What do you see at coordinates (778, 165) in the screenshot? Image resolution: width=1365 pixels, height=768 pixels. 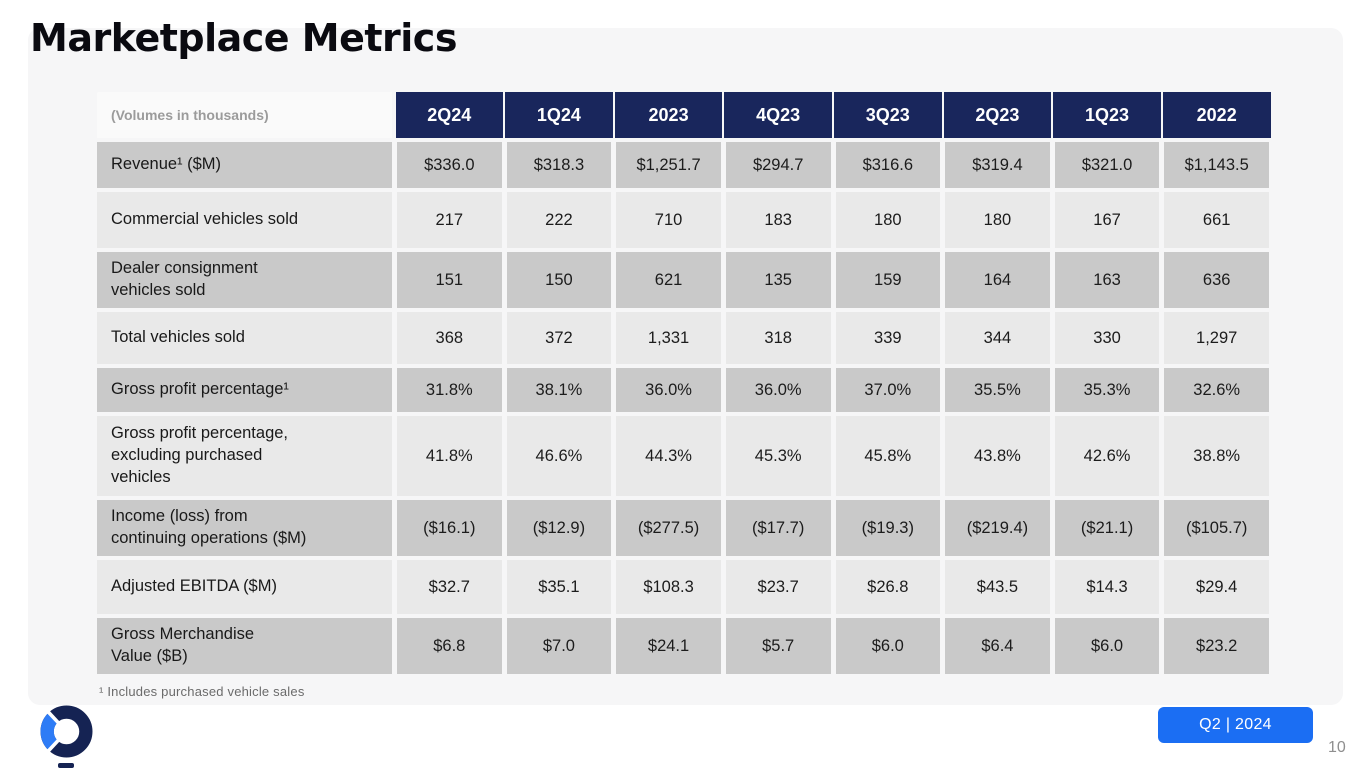 I see `value-cell: $294.7` at bounding box center [778, 165].